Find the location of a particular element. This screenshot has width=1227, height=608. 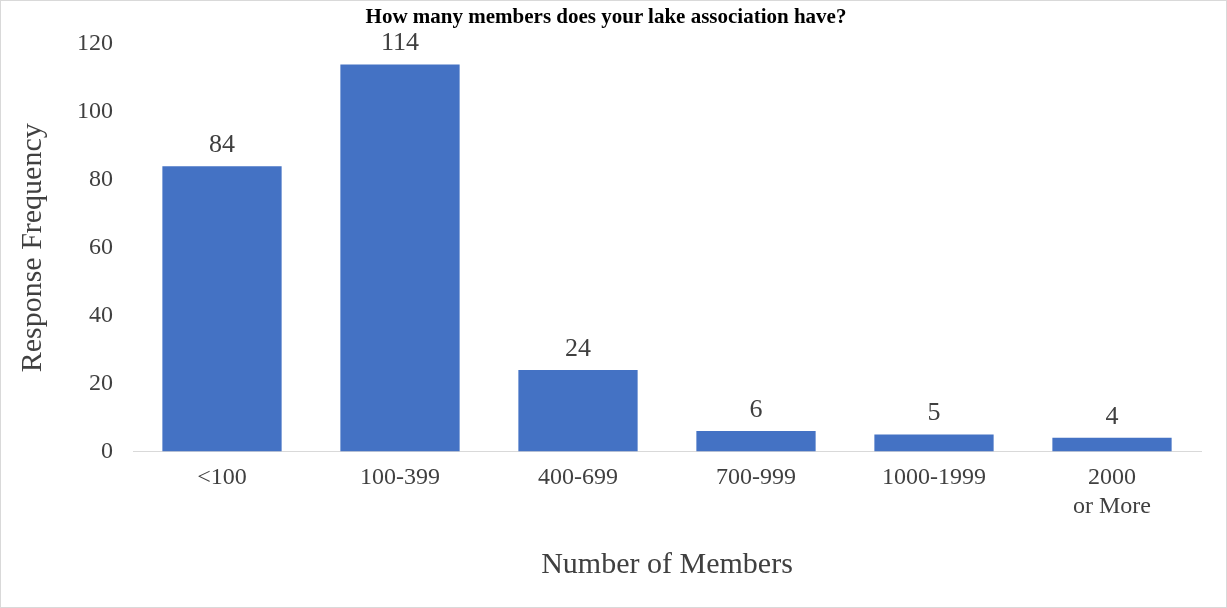

y-tick-label: 60 is located at coordinates (101, 246).